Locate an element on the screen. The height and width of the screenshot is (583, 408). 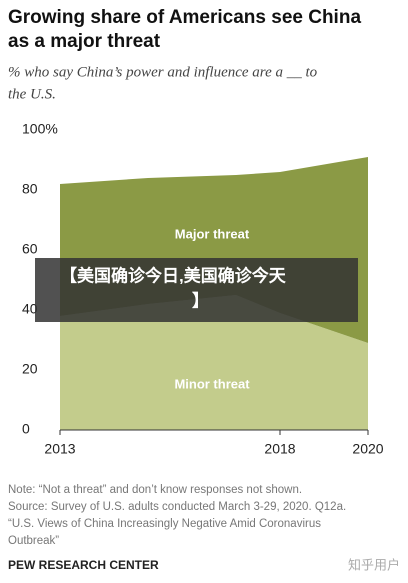
series-label: Major threat is located at coordinates (212, 233).